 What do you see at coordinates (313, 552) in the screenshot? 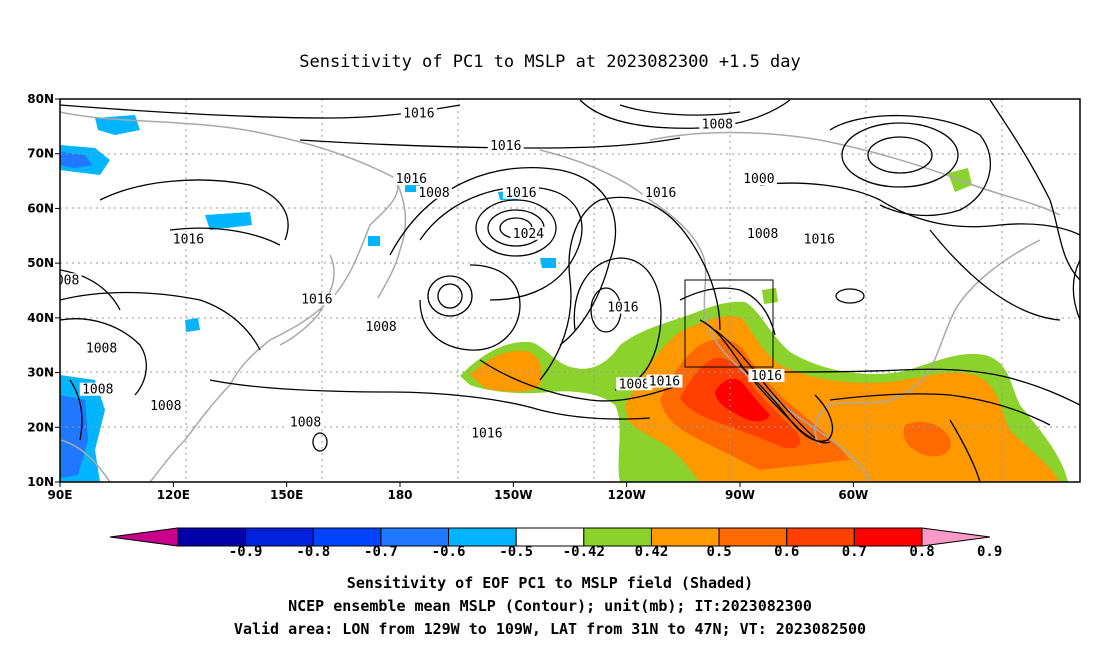
I see `colorbar-label: -0.8` at bounding box center [313, 552].